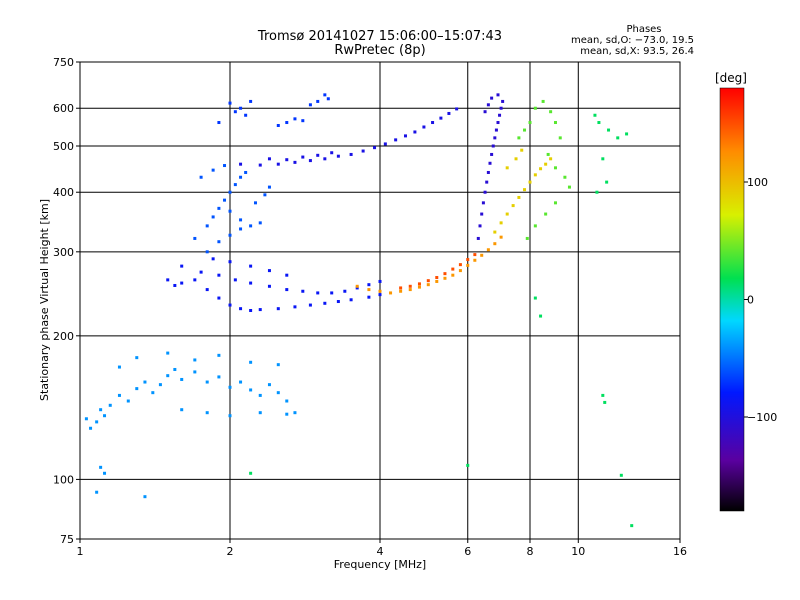 The image size is (800, 600). What do you see at coordinates (731, 78) in the screenshot?
I see `colorbar-label: [deg]` at bounding box center [731, 78].